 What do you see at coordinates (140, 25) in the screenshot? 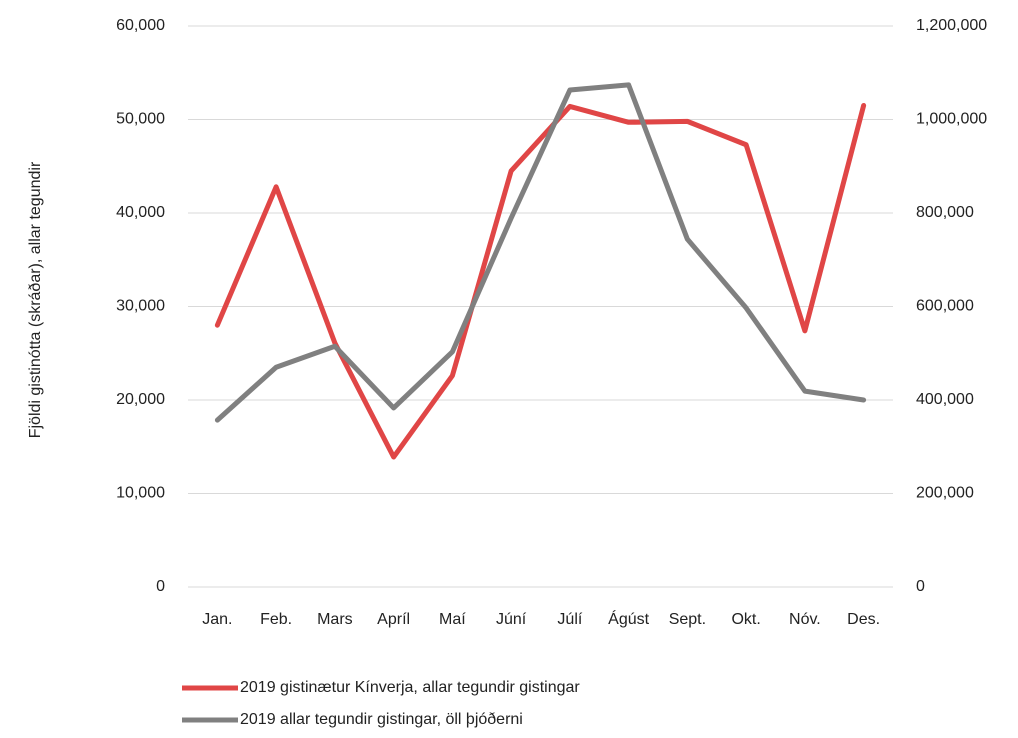
I see `y-tick-label: 60,000` at bounding box center [140, 25].